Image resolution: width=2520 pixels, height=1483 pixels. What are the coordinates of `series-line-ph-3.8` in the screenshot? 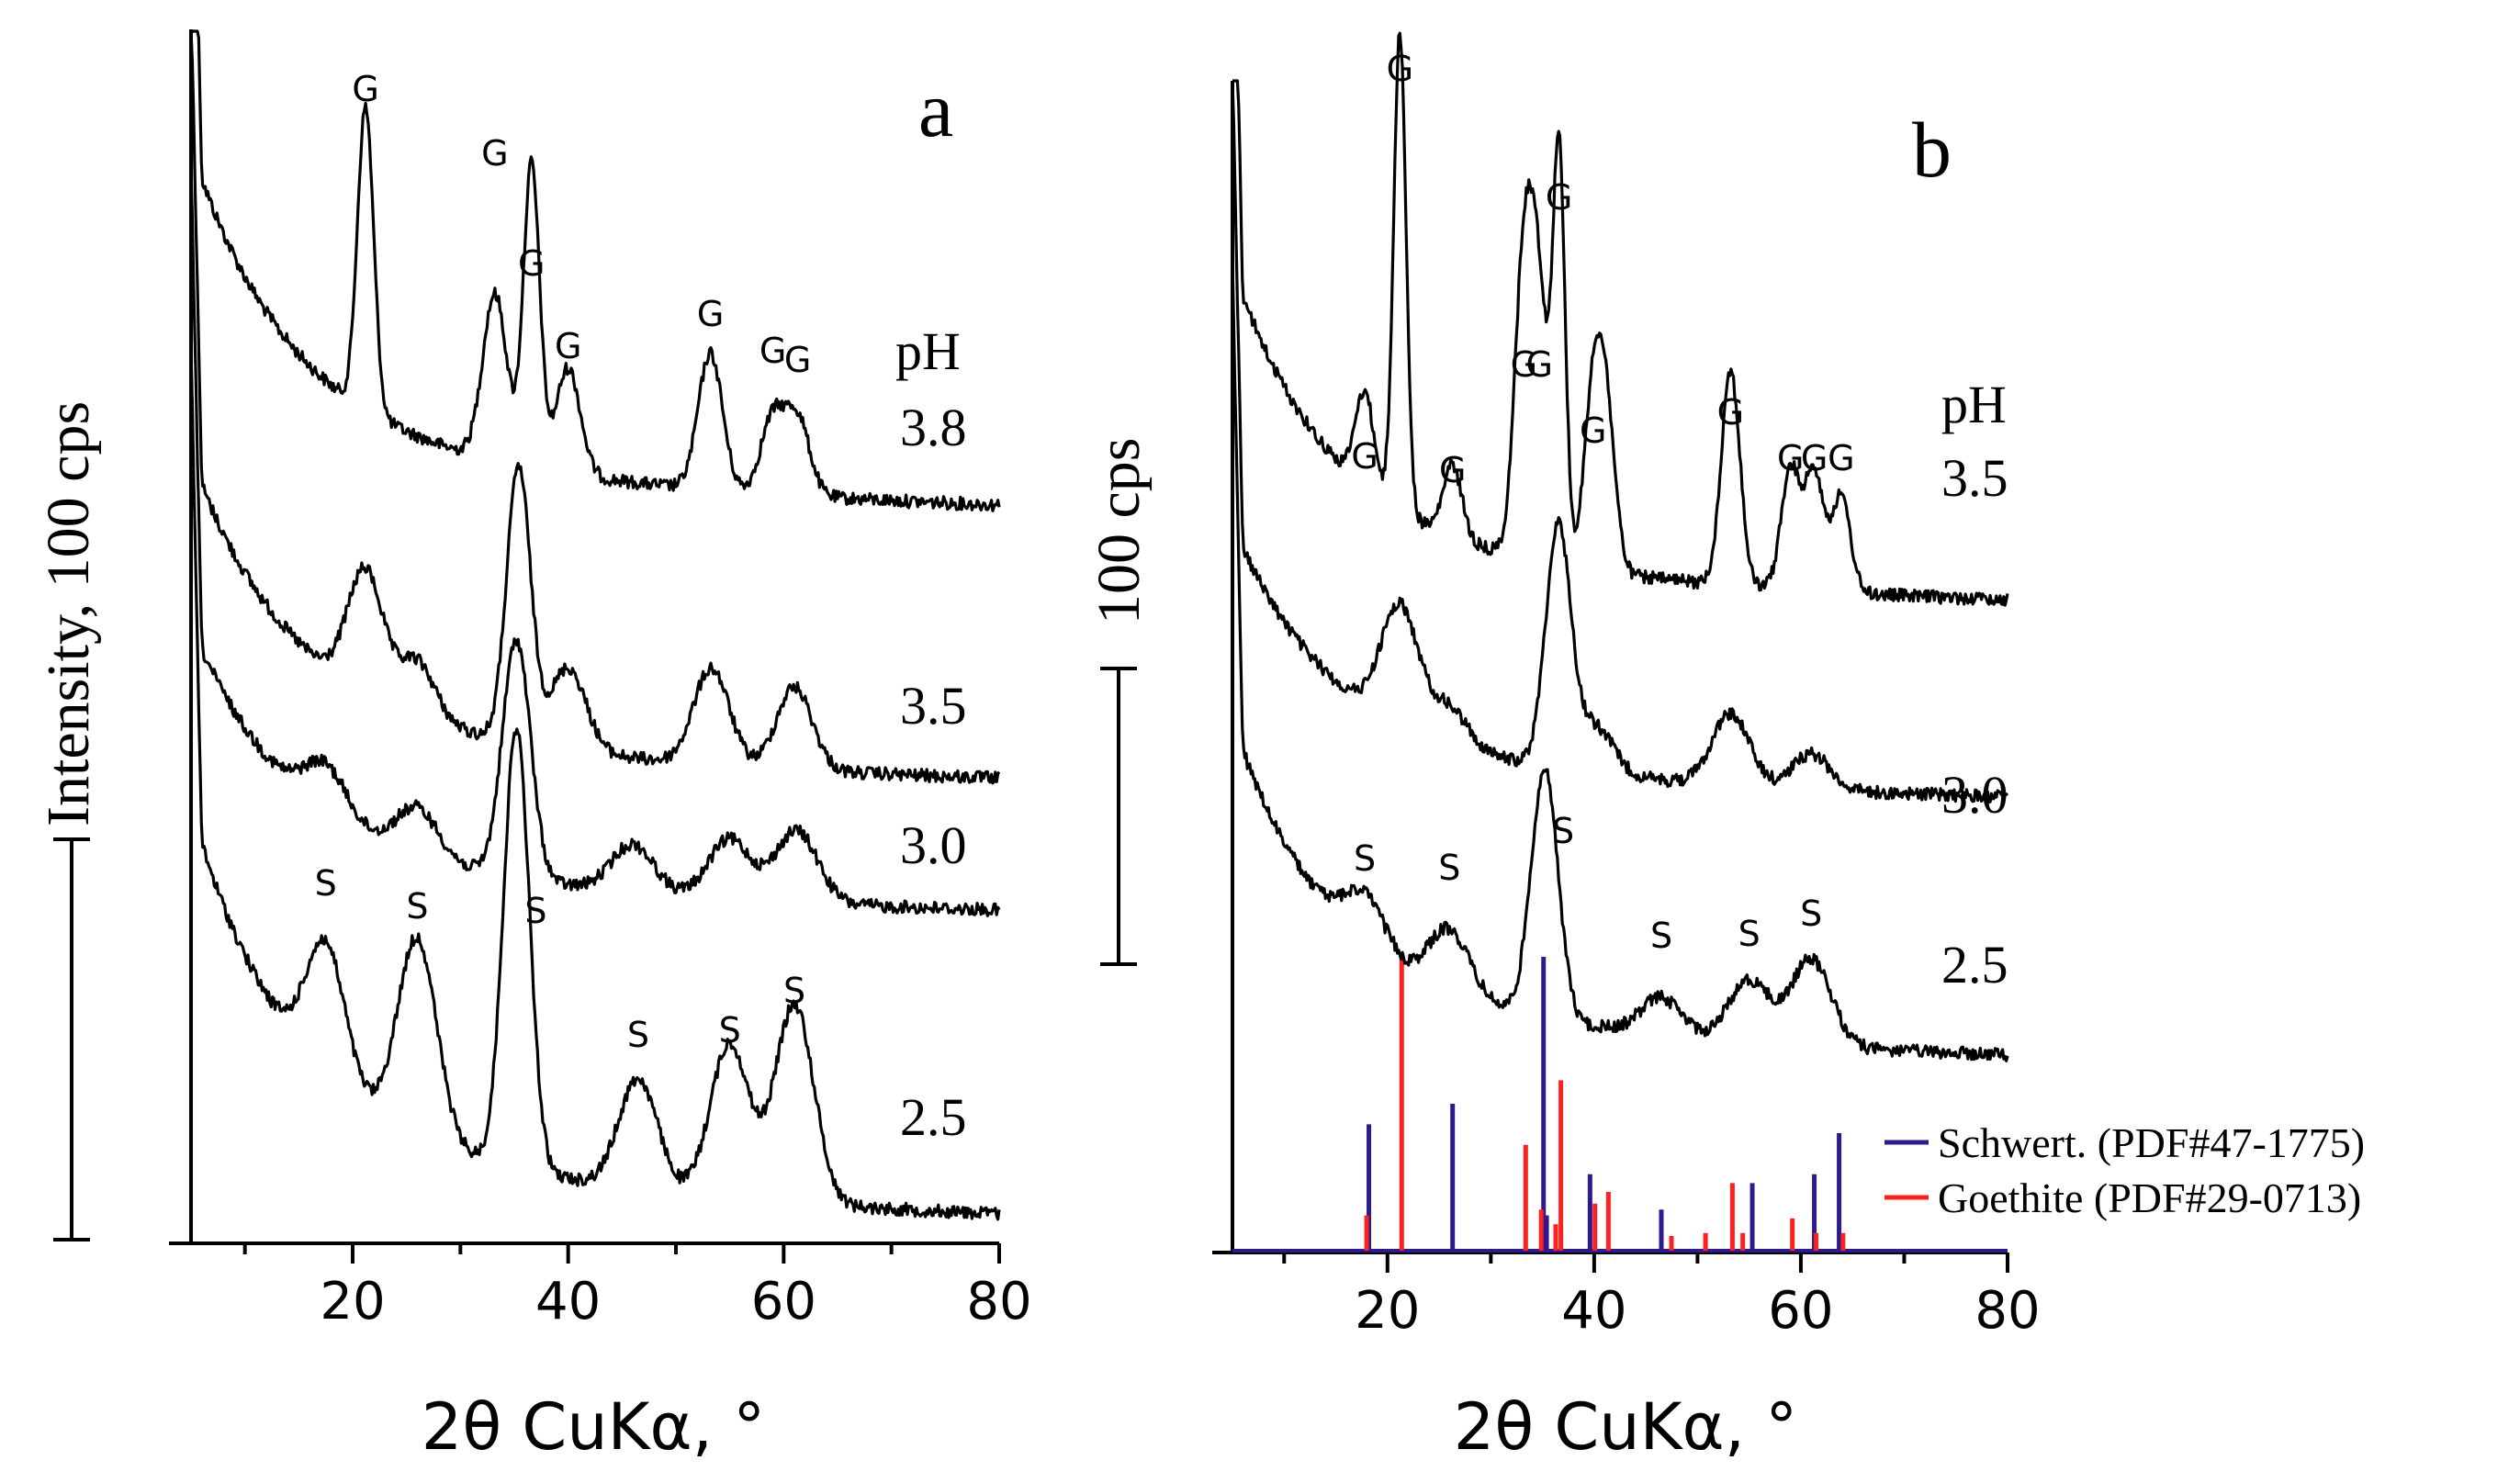 It's located at (595, 271).